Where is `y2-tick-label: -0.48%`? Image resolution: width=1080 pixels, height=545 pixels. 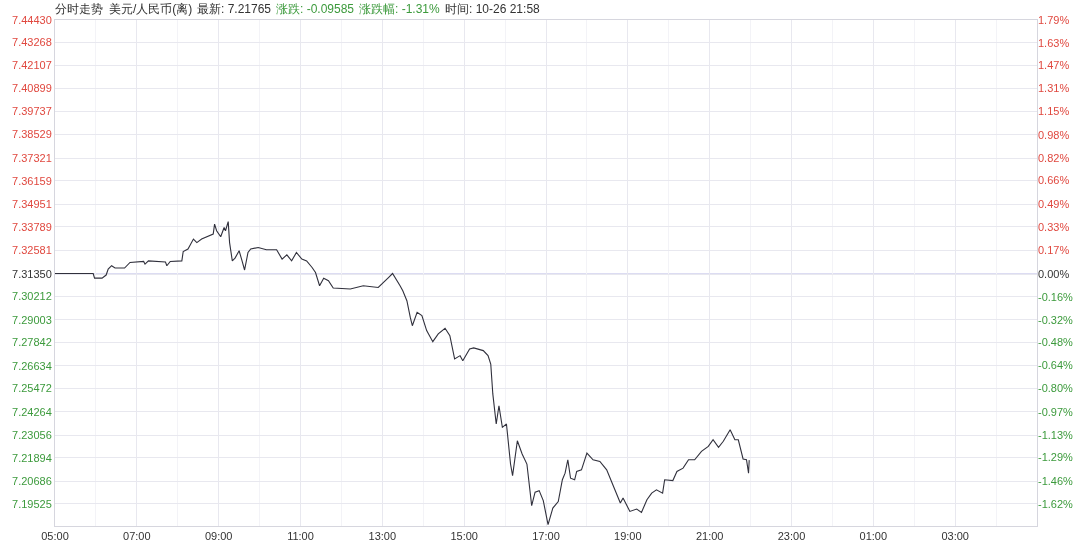 y2-tick-label: -0.48% is located at coordinates (1056, 342).